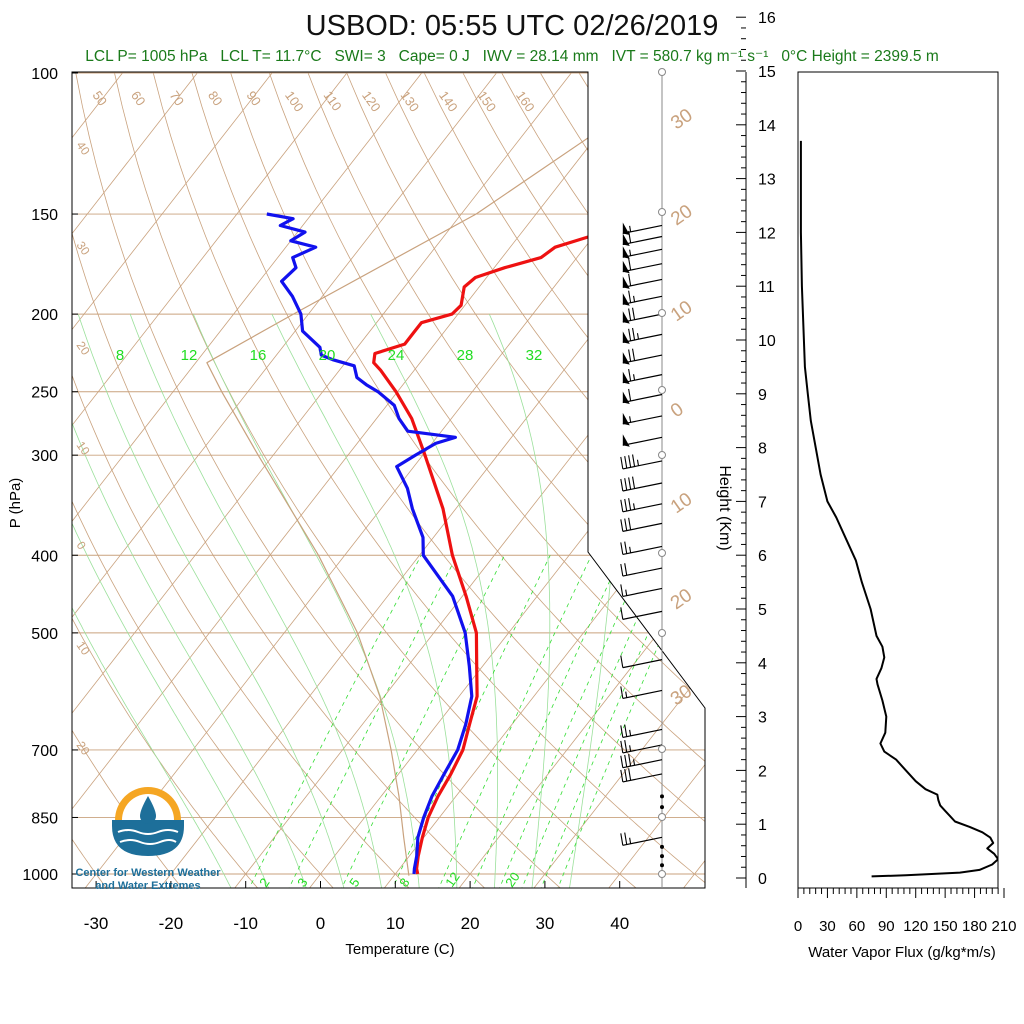 Image resolution: width=1024 pixels, height=1024 pixels. I want to click on dewpoint-profile-line, so click(370, 543).